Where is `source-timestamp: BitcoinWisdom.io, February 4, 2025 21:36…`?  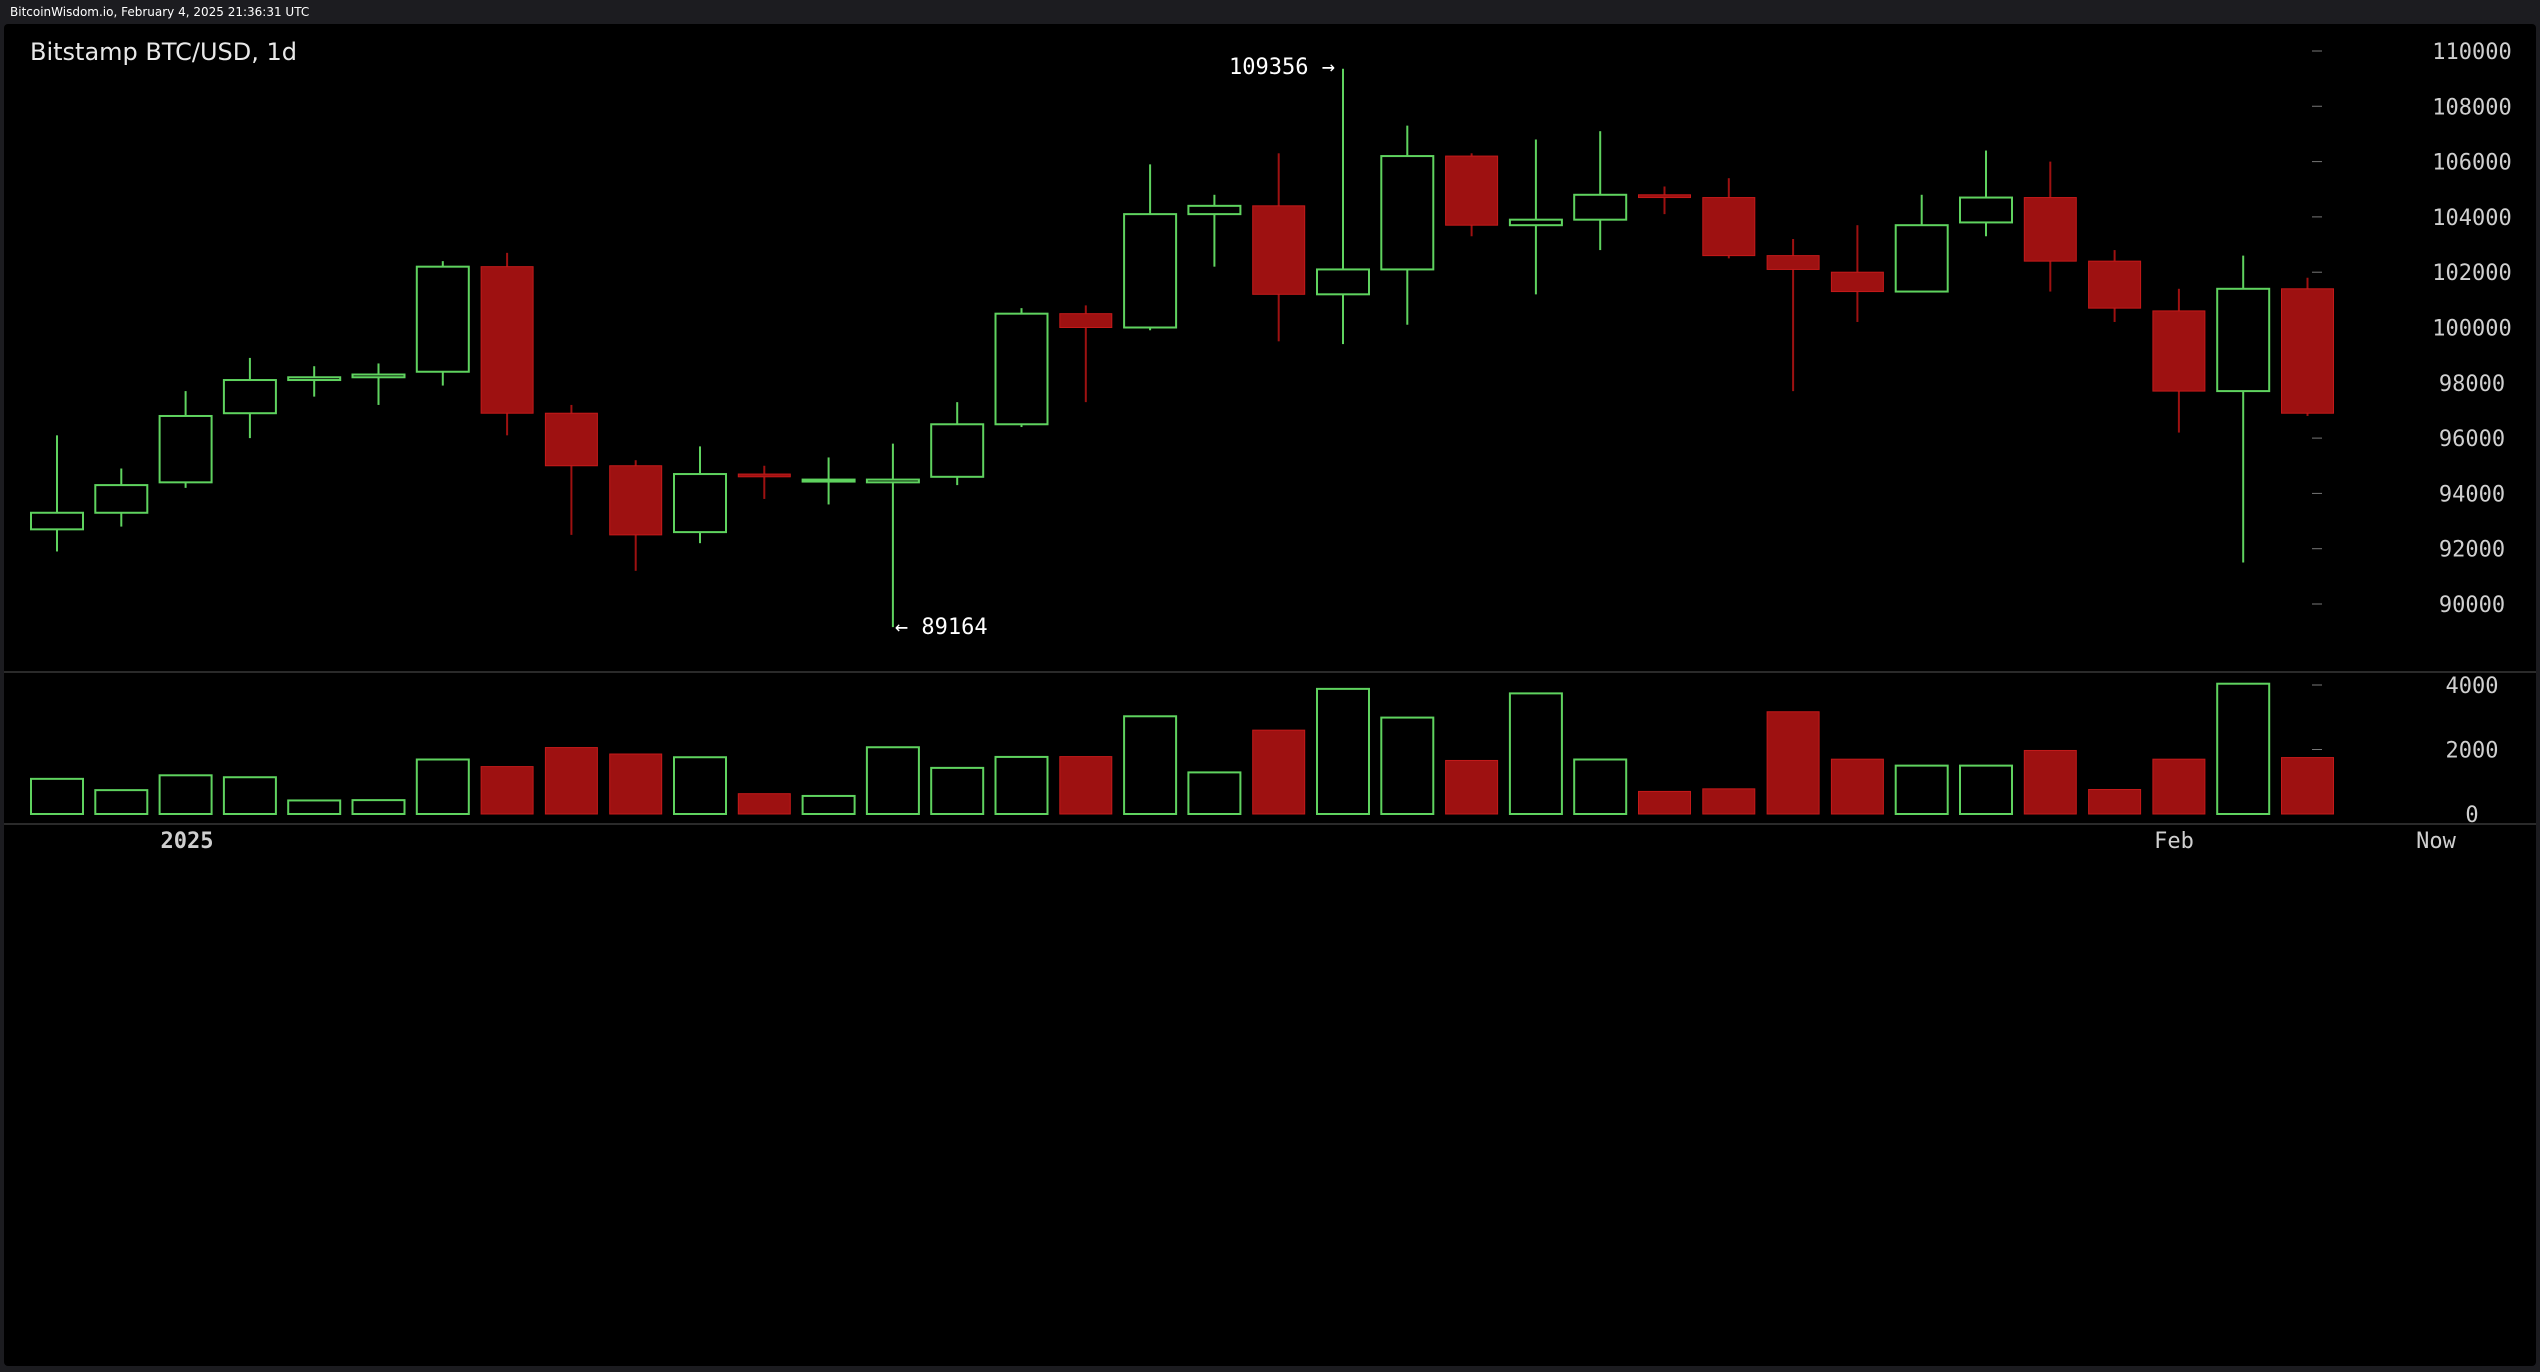
source-timestamp: BitcoinWisdom.io, February 4, 2025 21:36… is located at coordinates (160, 12).